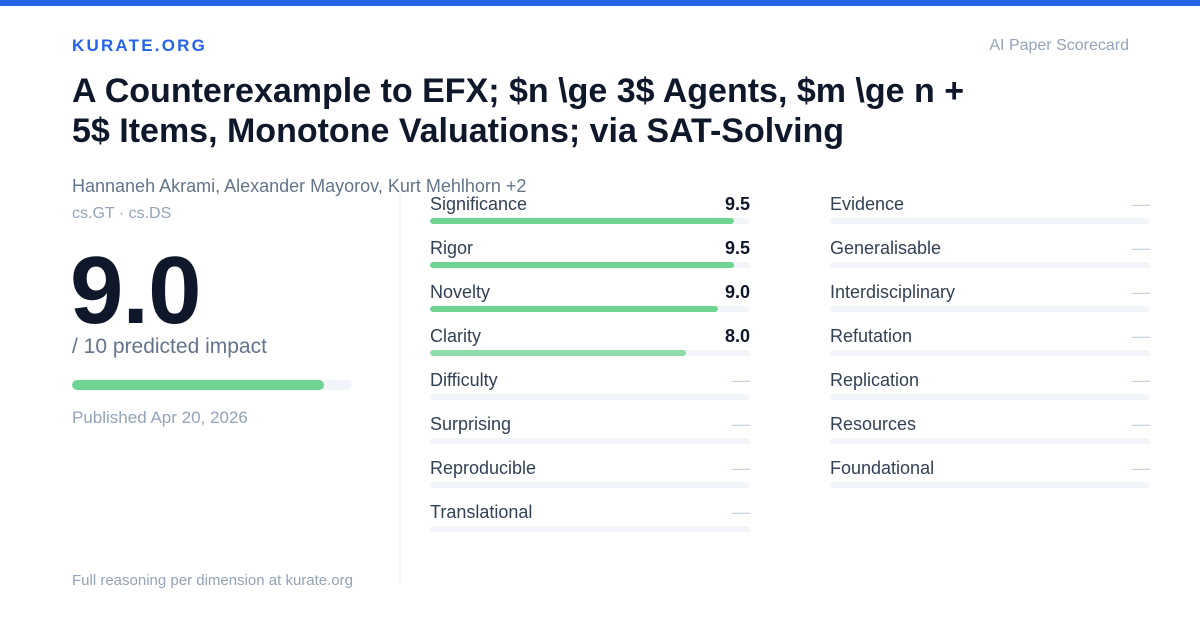 This screenshot has width=1200, height=630. What do you see at coordinates (590, 435) in the screenshot?
I see `dimension-row-surprising: Surprising —` at bounding box center [590, 435].